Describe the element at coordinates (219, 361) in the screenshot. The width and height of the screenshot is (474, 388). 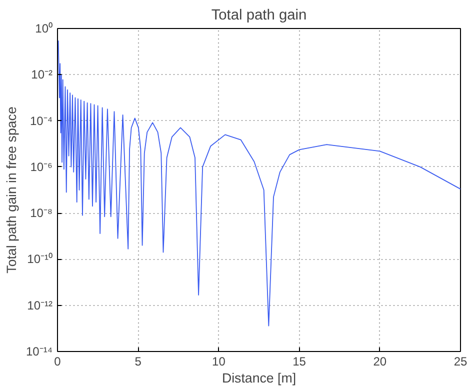
I see `x-tick-label: 10` at that location.